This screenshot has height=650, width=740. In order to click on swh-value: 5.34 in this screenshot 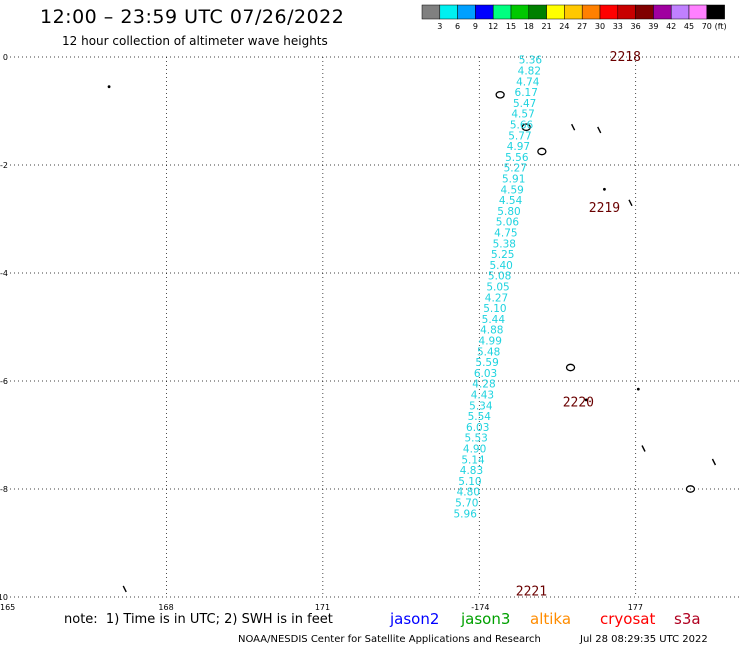, I will do `click(481, 406)`.